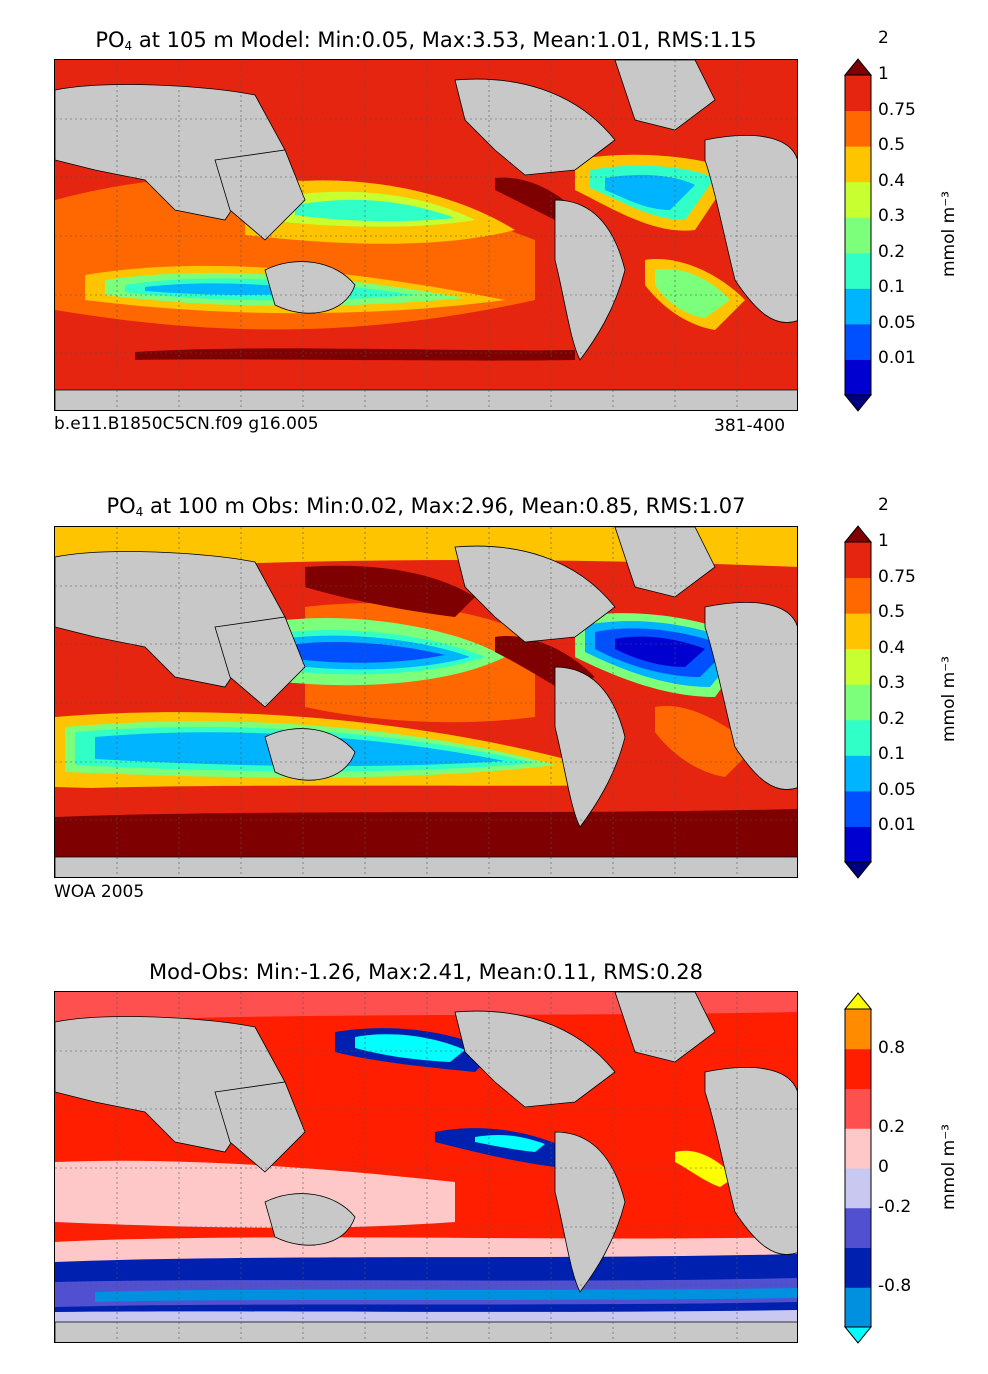 The width and height of the screenshot is (988, 1374). I want to click on colorbar-diff-svg, so click(858, 1168).